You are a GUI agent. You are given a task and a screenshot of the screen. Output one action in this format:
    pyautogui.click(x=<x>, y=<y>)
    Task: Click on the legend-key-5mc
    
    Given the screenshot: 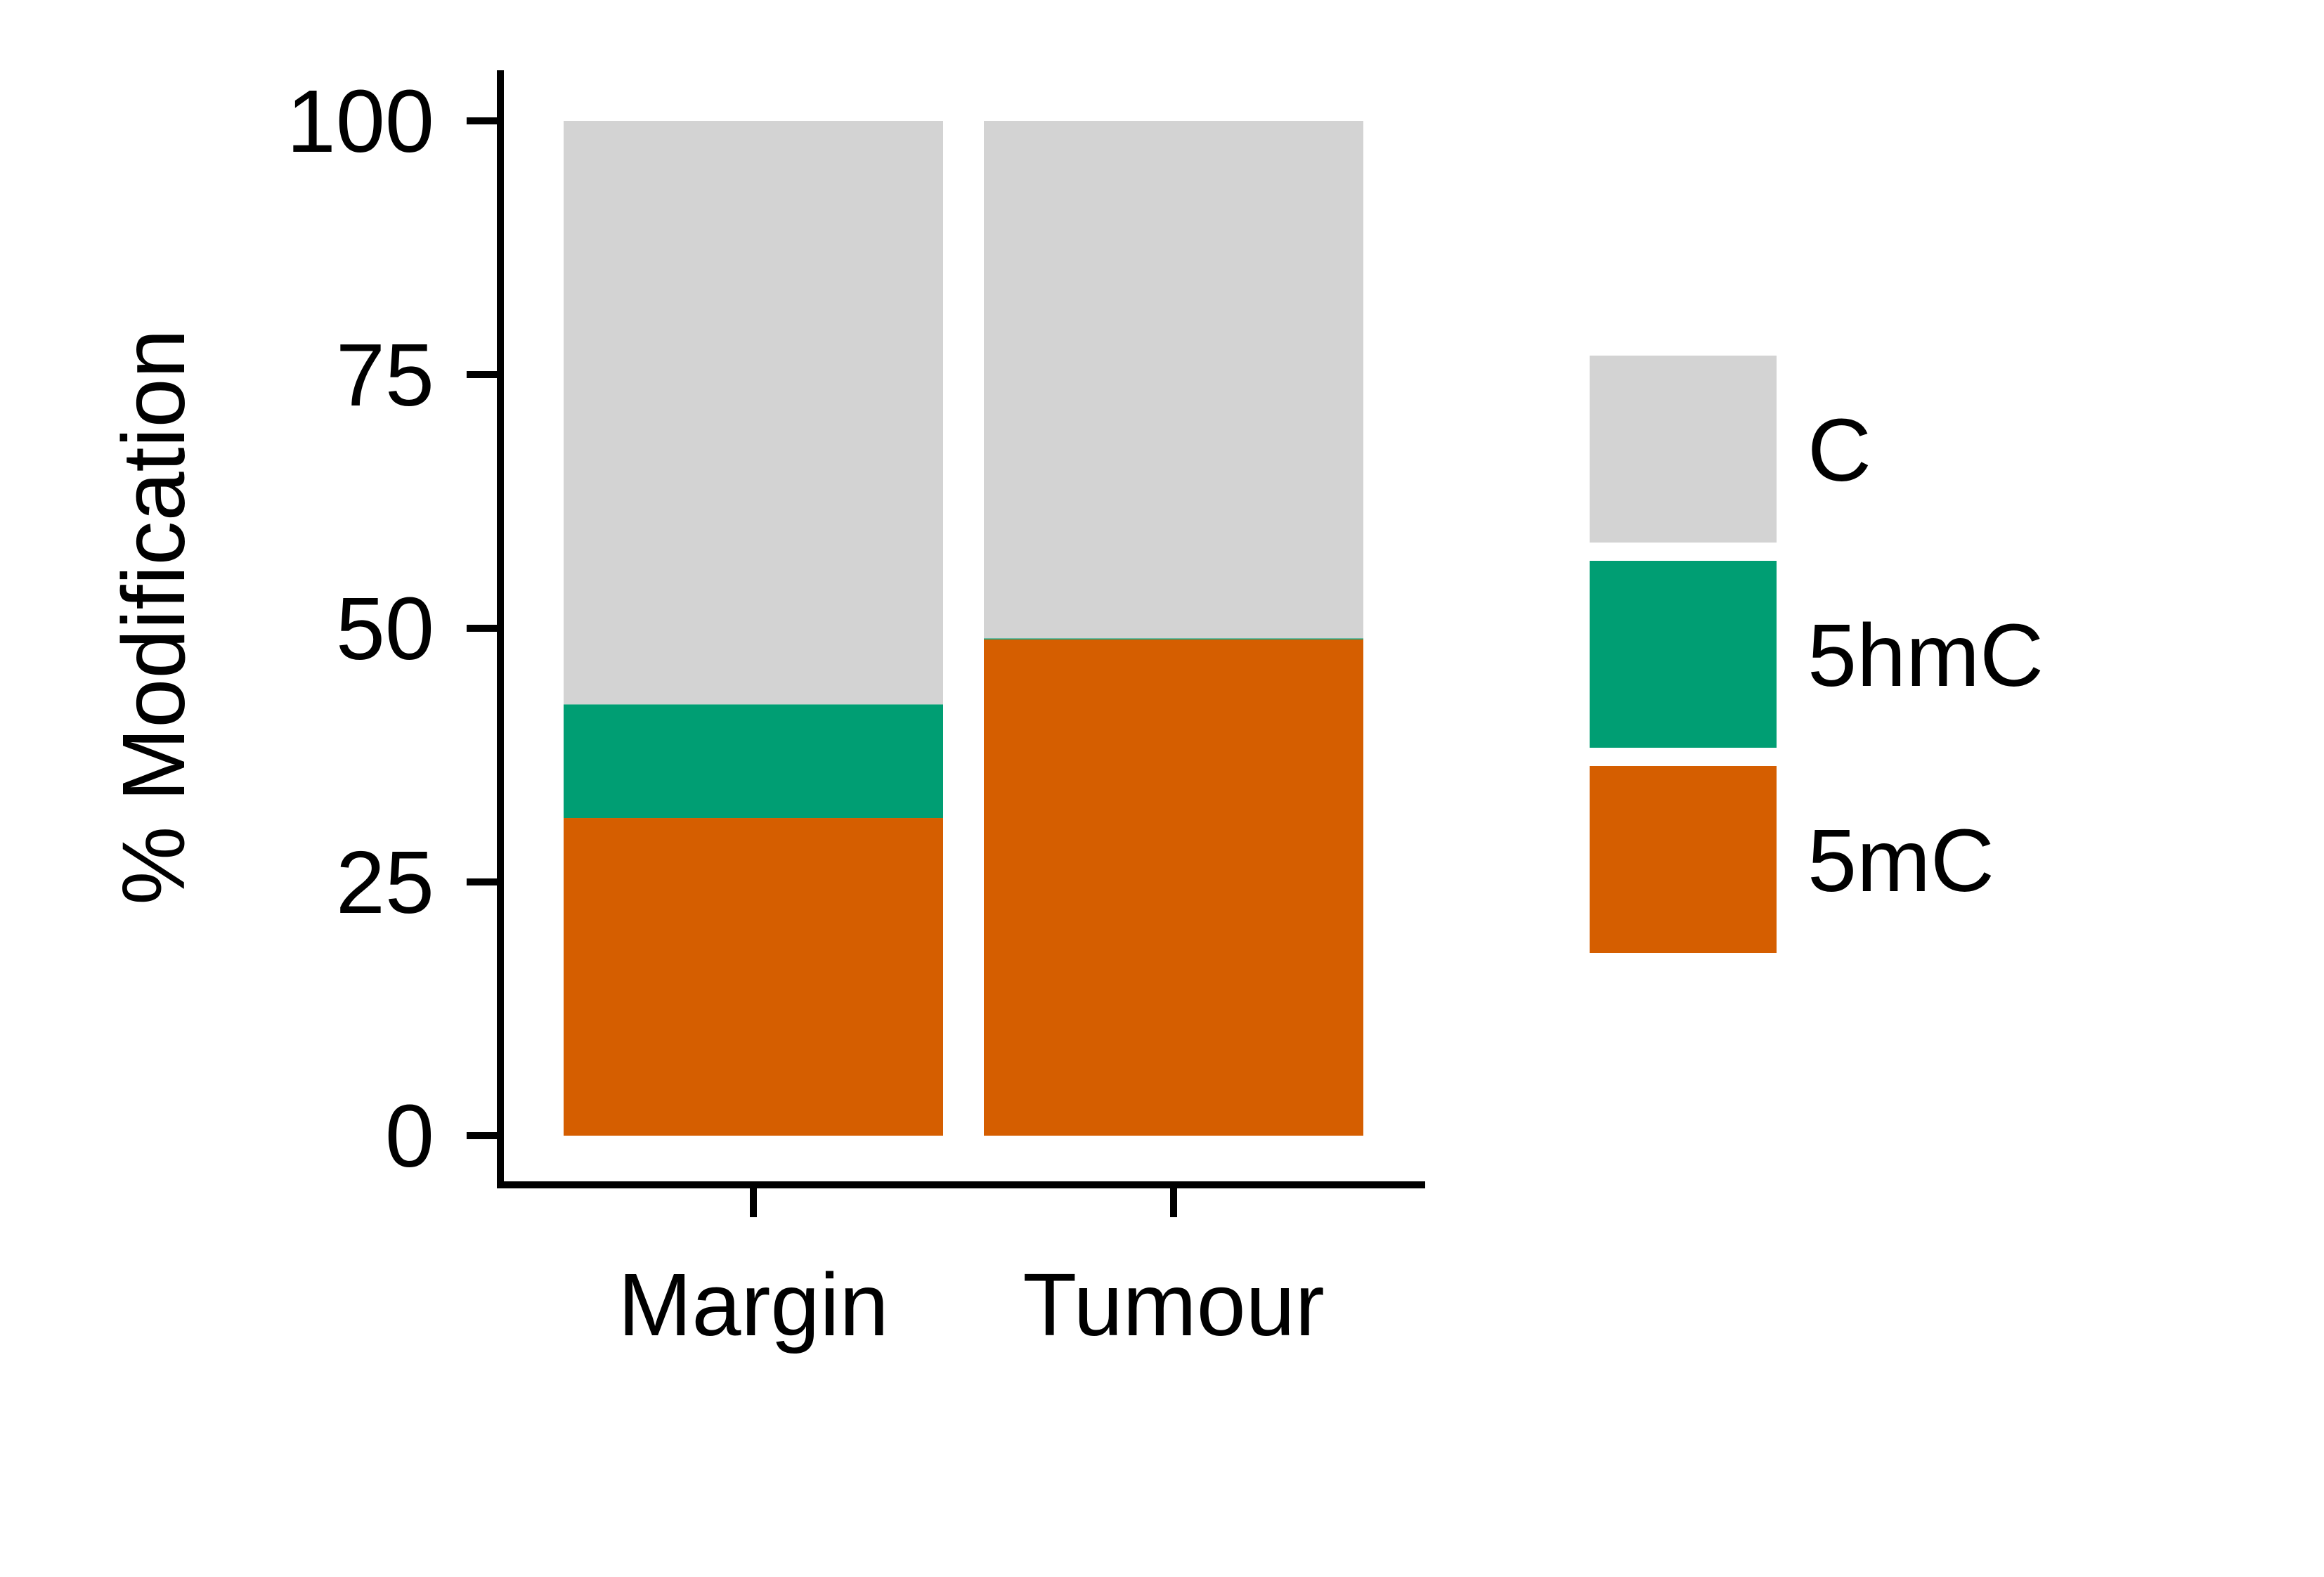 What is the action you would take?
    pyautogui.click(x=1683, y=859)
    